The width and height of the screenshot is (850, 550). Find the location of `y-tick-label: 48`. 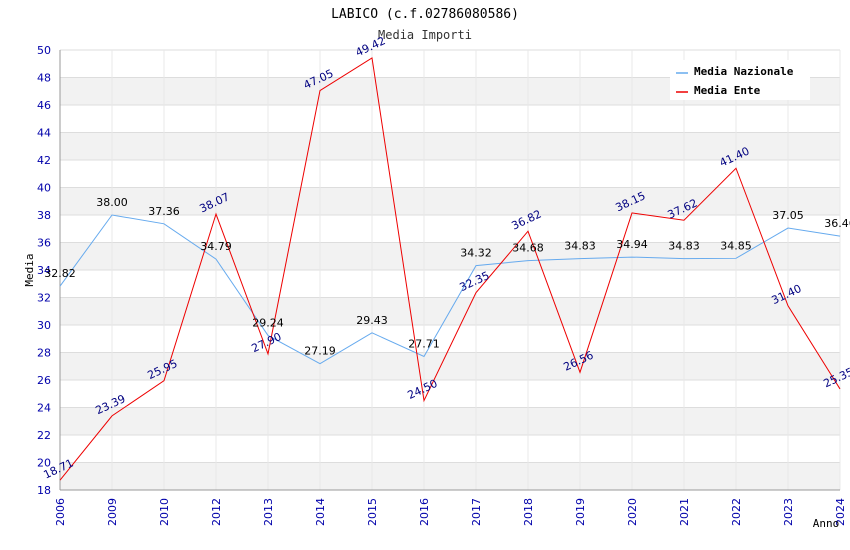

y-tick-label: 48 is located at coordinates (44, 78).